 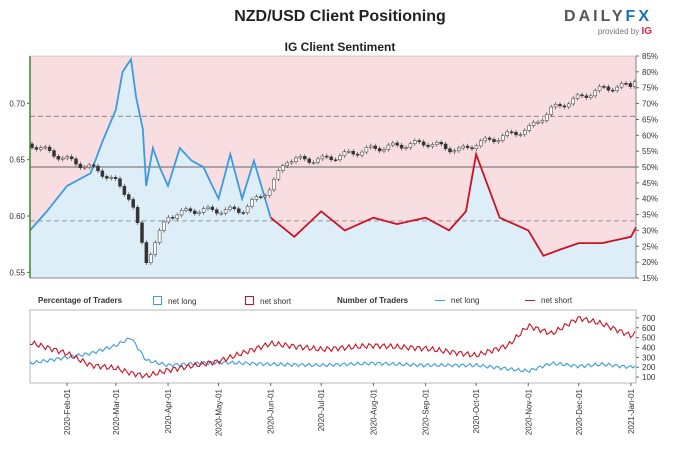 What do you see at coordinates (650, 262) in the screenshot?
I see `pct-tick-label: 20%` at bounding box center [650, 262].